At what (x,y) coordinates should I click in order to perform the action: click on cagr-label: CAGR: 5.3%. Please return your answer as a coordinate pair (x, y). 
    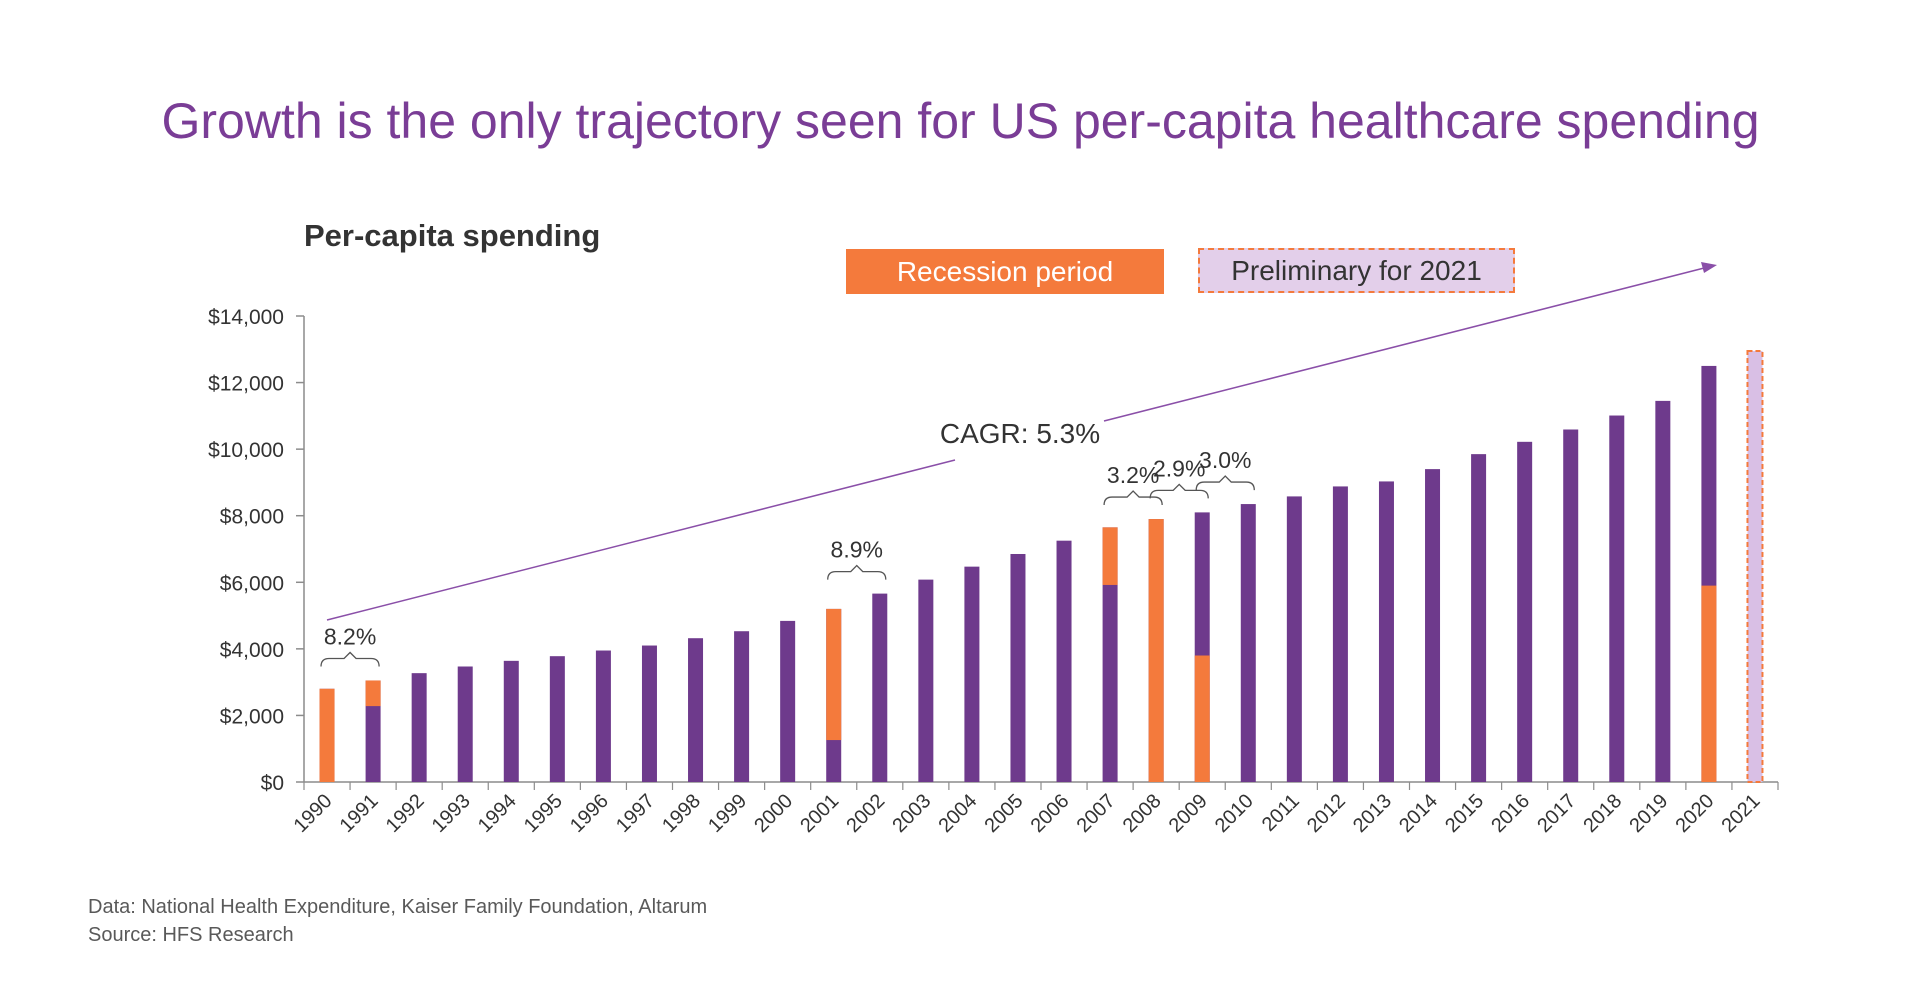
    Looking at the image, I should click on (1020, 433).